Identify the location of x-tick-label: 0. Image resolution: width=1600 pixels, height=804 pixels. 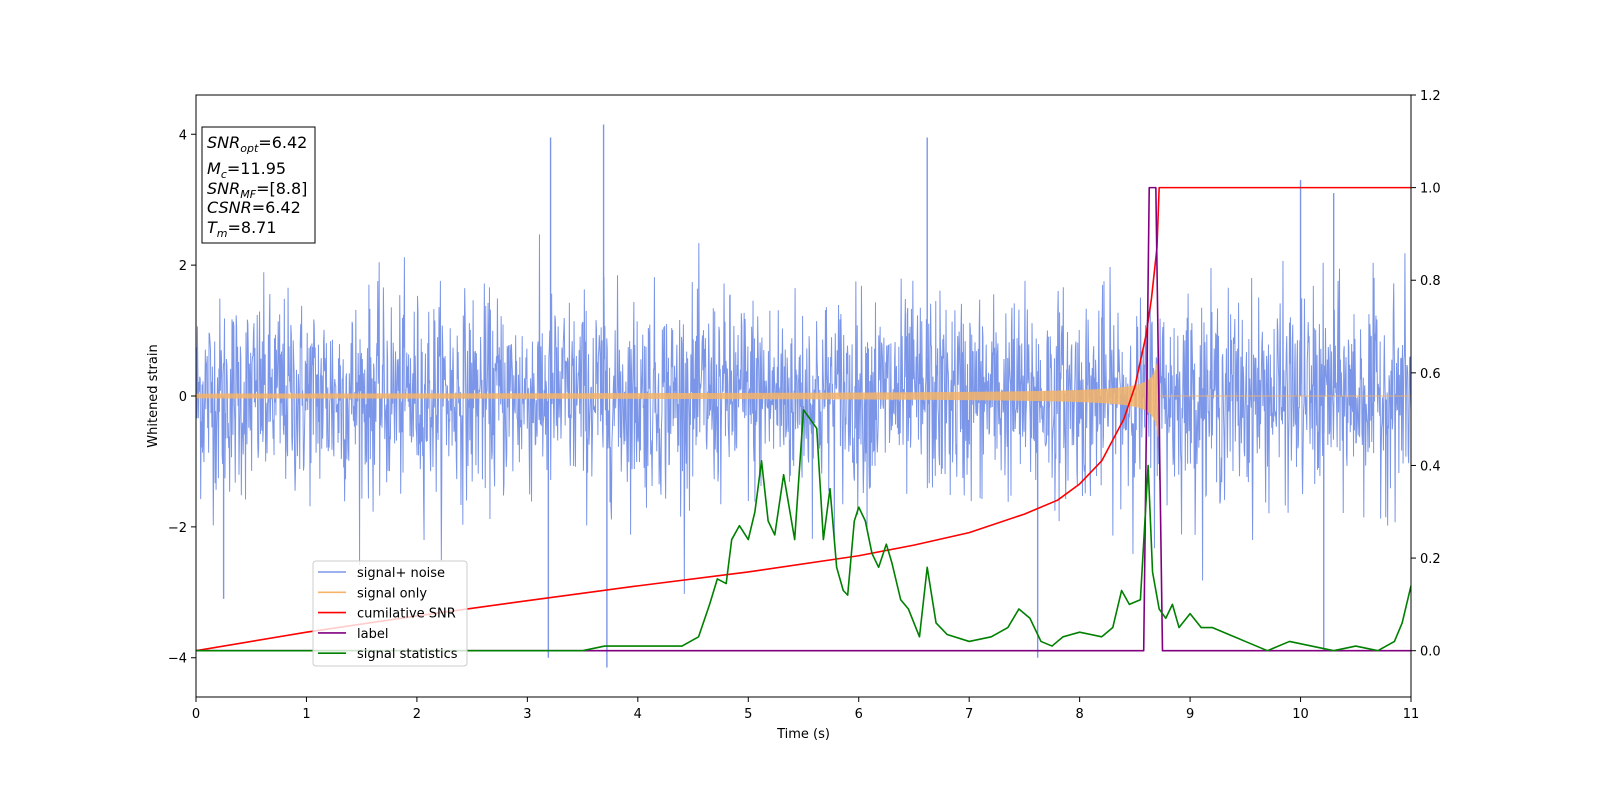
(196, 714).